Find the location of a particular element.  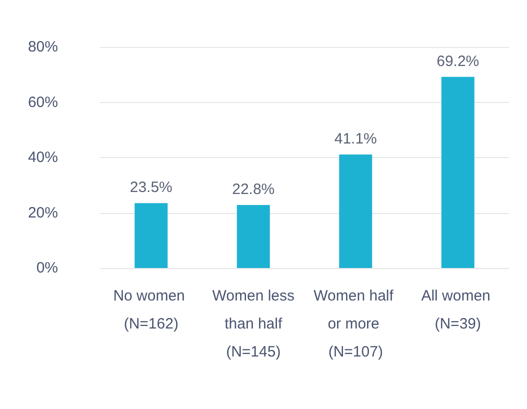

y-tick-label: 20% is located at coordinates (43, 213).